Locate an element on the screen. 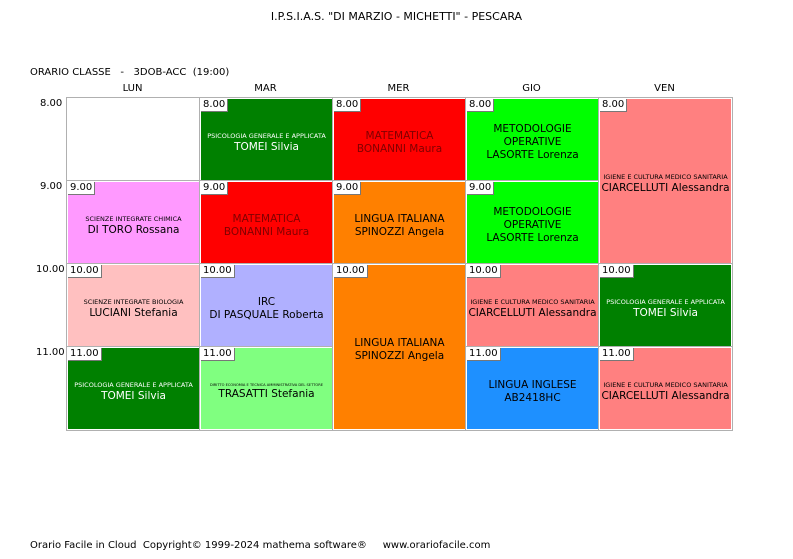 The height and width of the screenshot is (559, 793). lesson-subject: SCIENZE INTEGRATE BIOLOGIA is located at coordinates (133, 301).